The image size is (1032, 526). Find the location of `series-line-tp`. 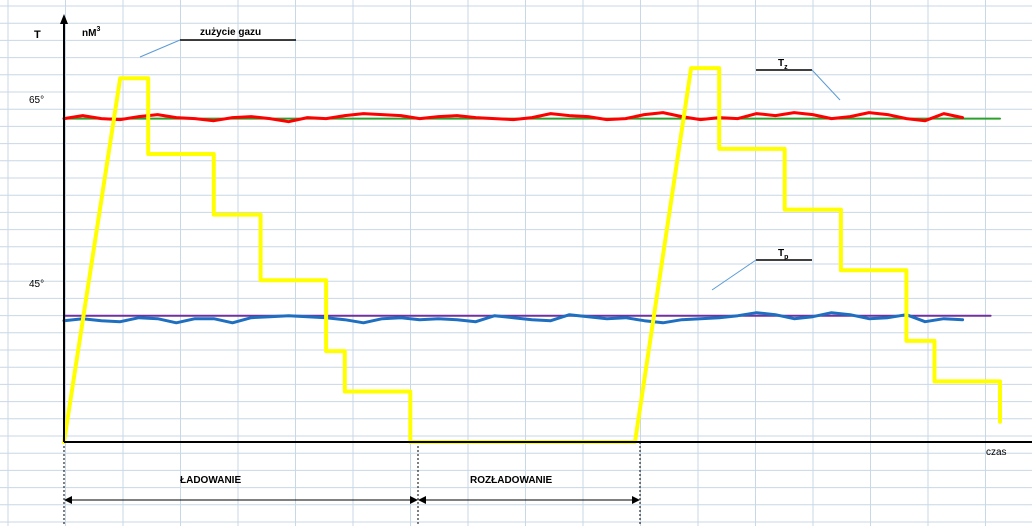

series-line-tp is located at coordinates (513, 318).